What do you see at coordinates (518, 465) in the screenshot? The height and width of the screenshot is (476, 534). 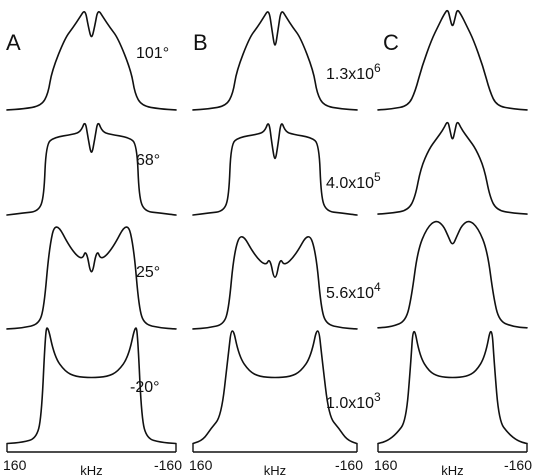 I see `tick-label-minus160-c: -160` at bounding box center [518, 465].